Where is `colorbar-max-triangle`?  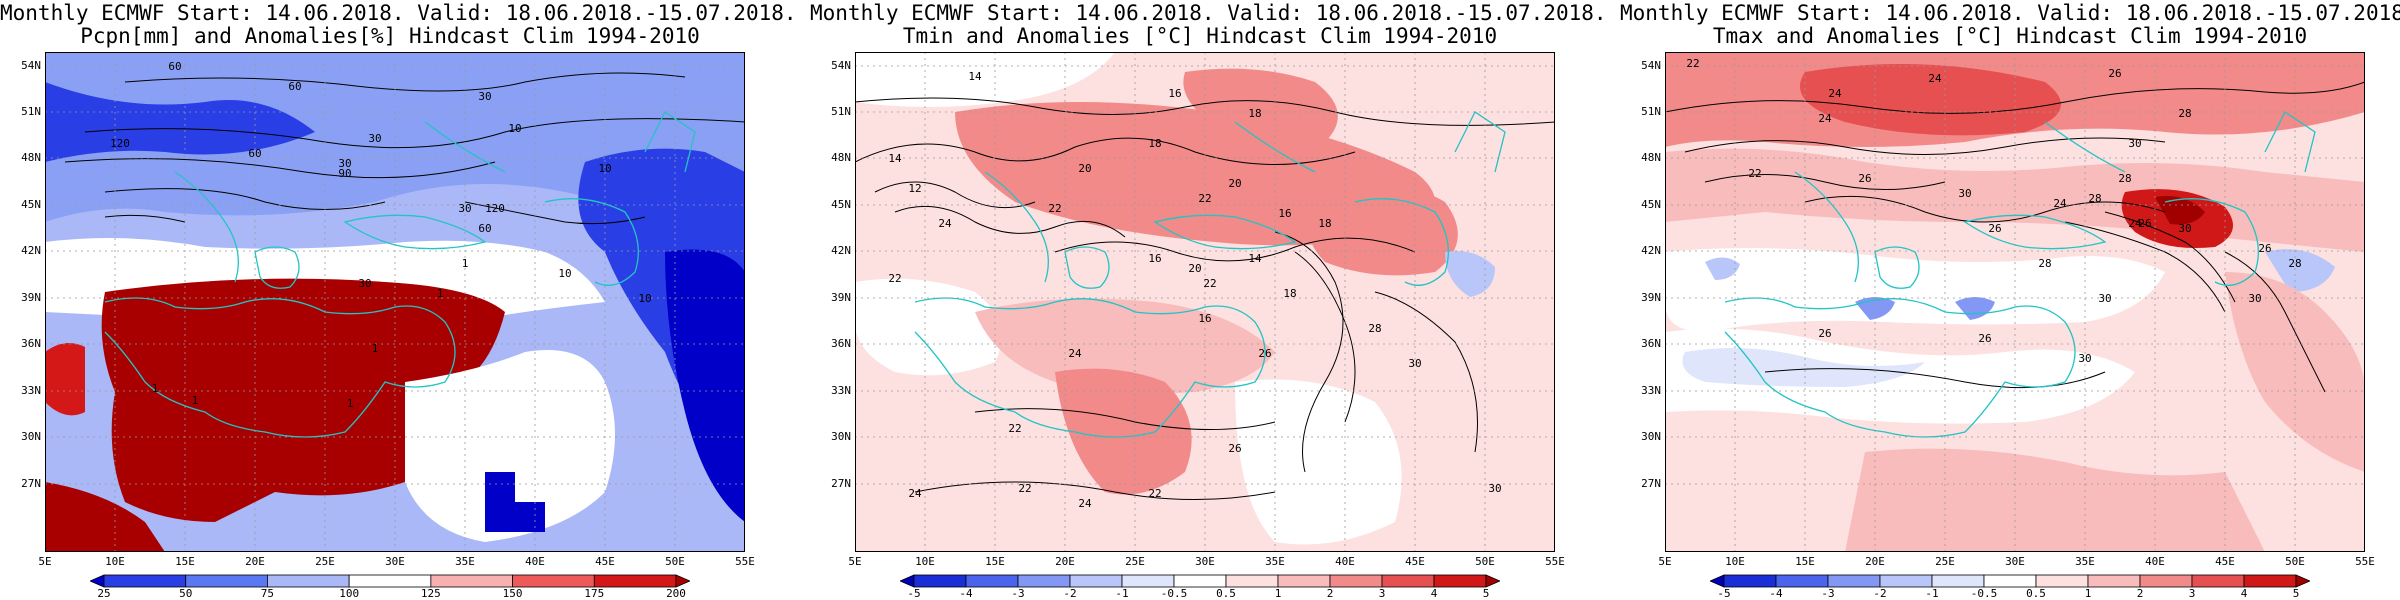 colorbar-max-triangle is located at coordinates (682, 581).